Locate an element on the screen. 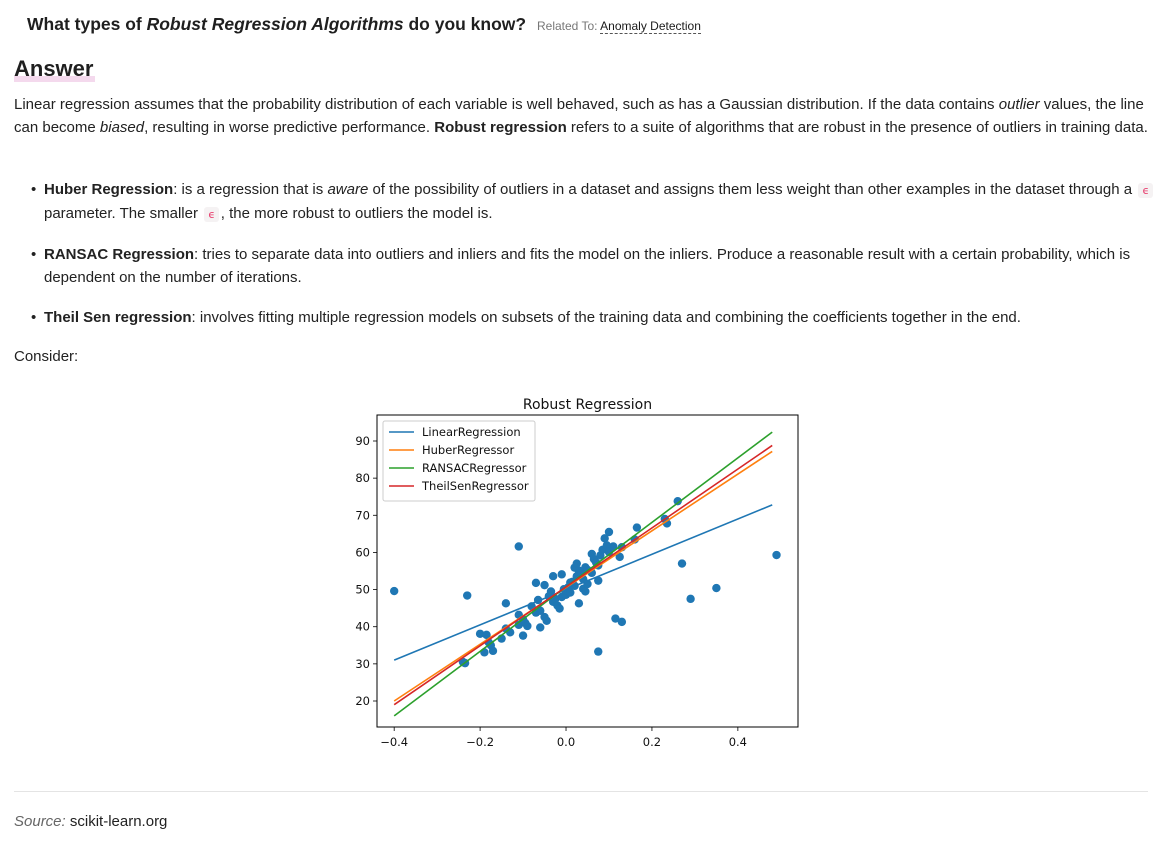 This screenshot has width=1172, height=846. related-to: Related To: Anomaly Detection is located at coordinates (618, 26).